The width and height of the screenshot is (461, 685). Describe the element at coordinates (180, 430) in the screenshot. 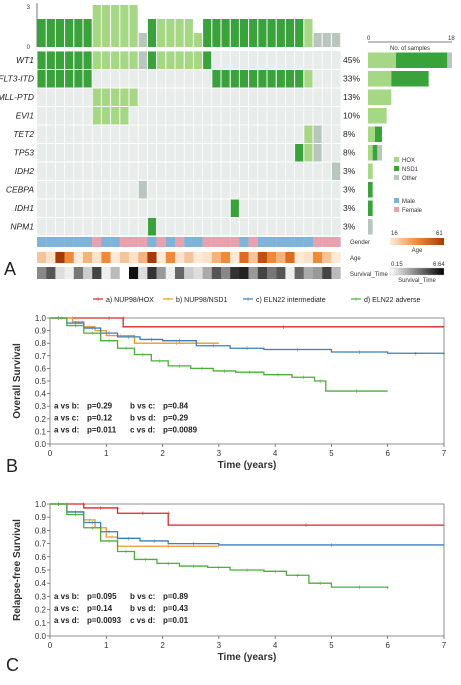

I see `comparison-pvalue: p=0.0089` at that location.